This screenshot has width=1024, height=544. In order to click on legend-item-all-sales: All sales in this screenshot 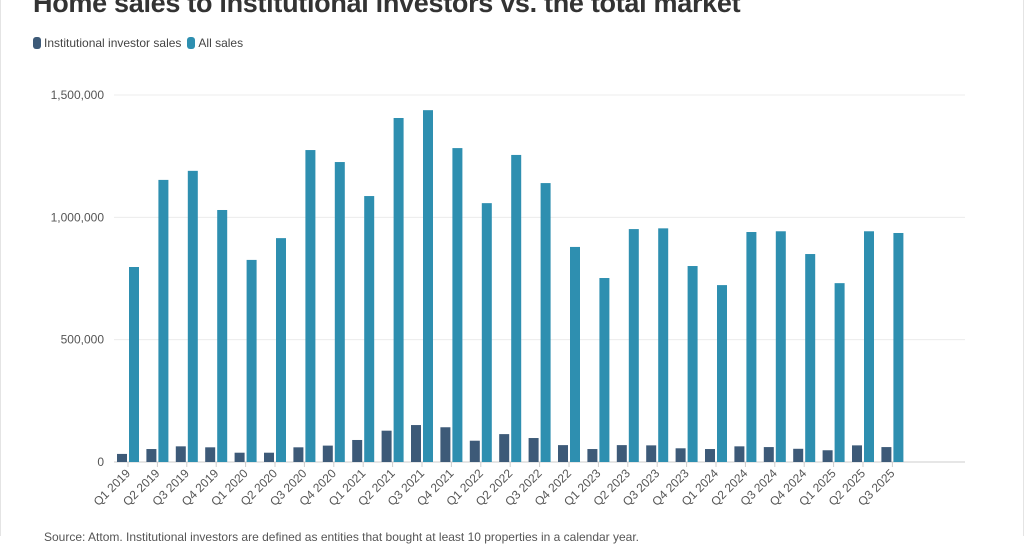, I will do `click(215, 43)`.